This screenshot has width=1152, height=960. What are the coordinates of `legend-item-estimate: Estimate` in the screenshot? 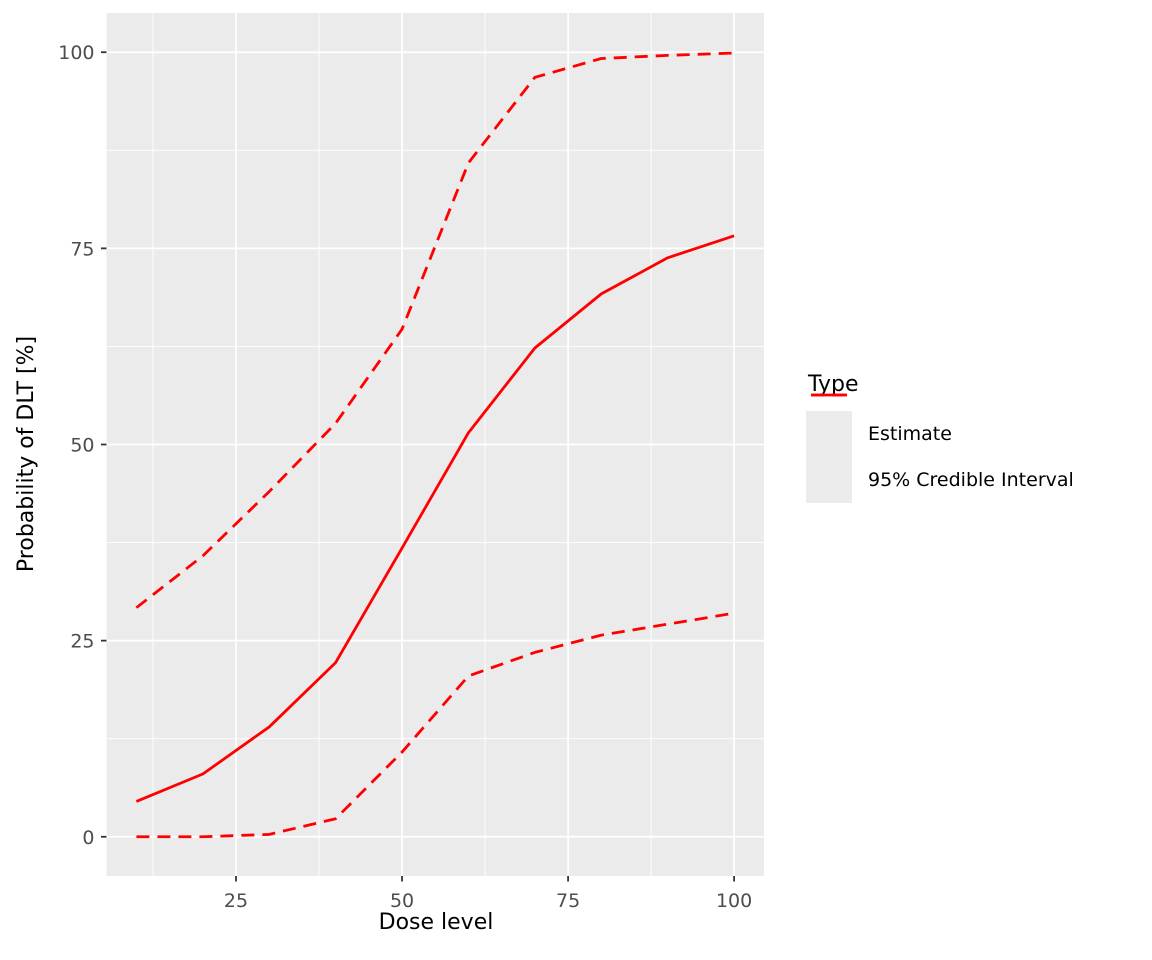 It's located at (940, 425).